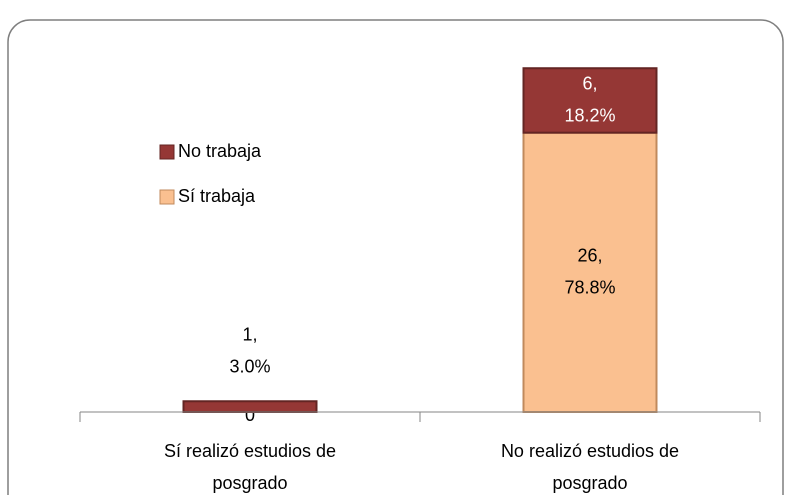 Image resolution: width=791 pixels, height=500 pixels. I want to click on data-label: 26, 78.8%, so click(589, 271).